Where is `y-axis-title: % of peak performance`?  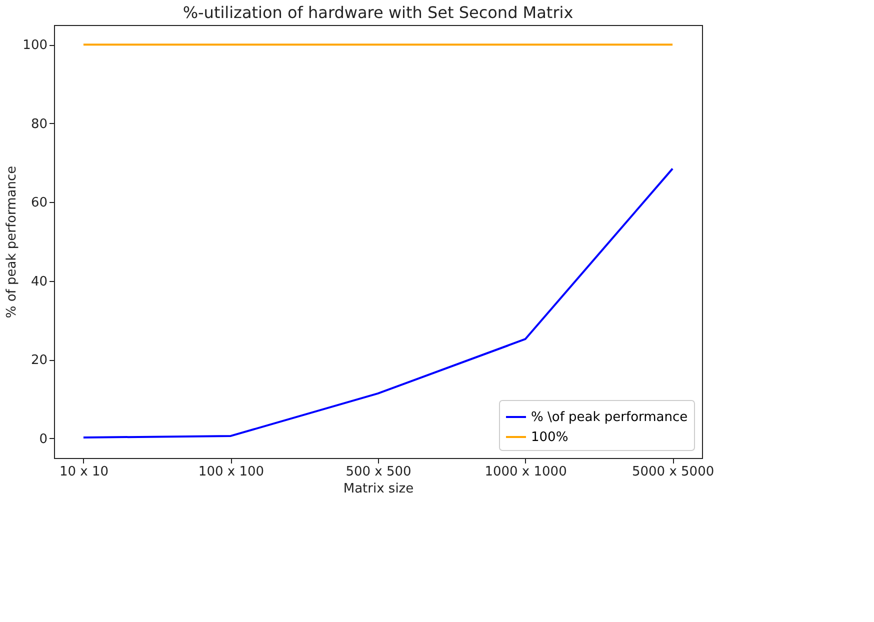
y-axis-title: % of peak performance is located at coordinates (12, 242).